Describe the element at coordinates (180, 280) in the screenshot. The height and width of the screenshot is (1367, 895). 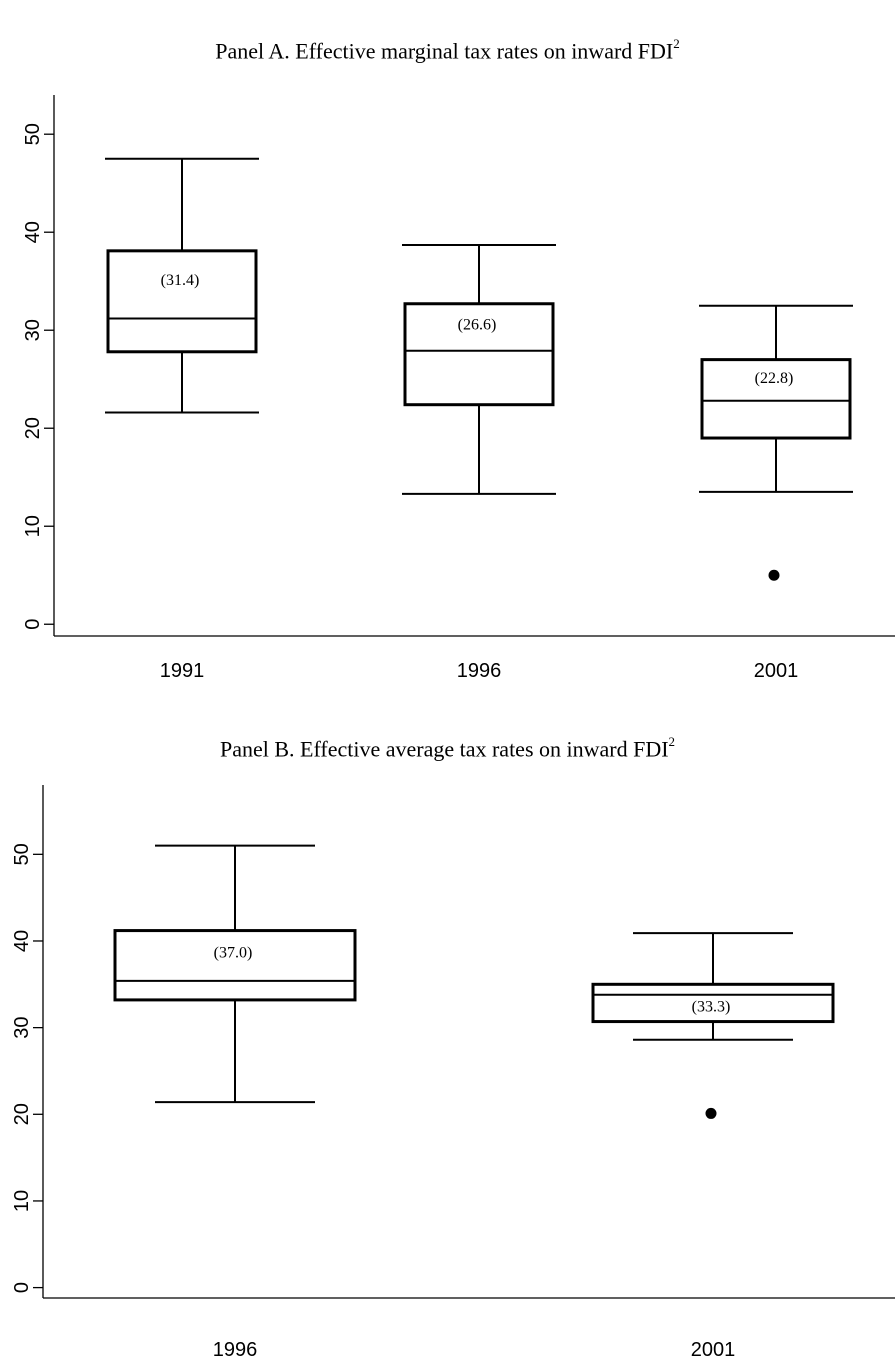
I see `panel-a-mean-label: (31.4)` at that location.